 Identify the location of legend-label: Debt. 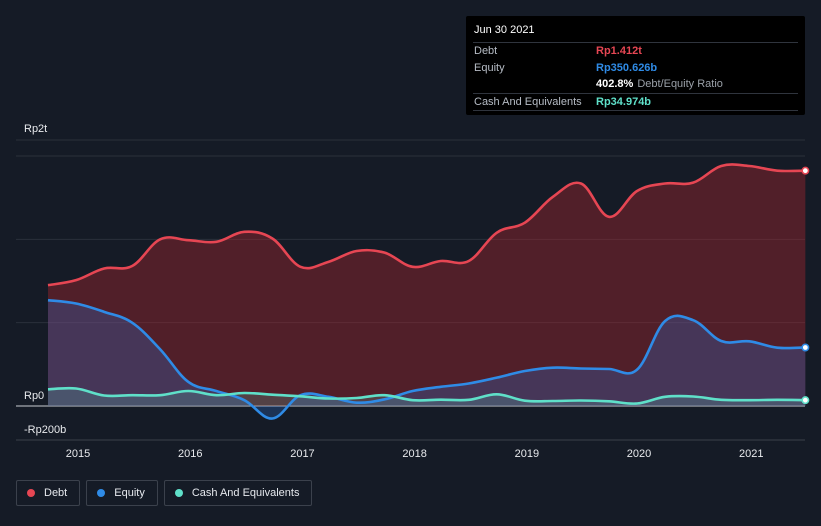
(56, 493).